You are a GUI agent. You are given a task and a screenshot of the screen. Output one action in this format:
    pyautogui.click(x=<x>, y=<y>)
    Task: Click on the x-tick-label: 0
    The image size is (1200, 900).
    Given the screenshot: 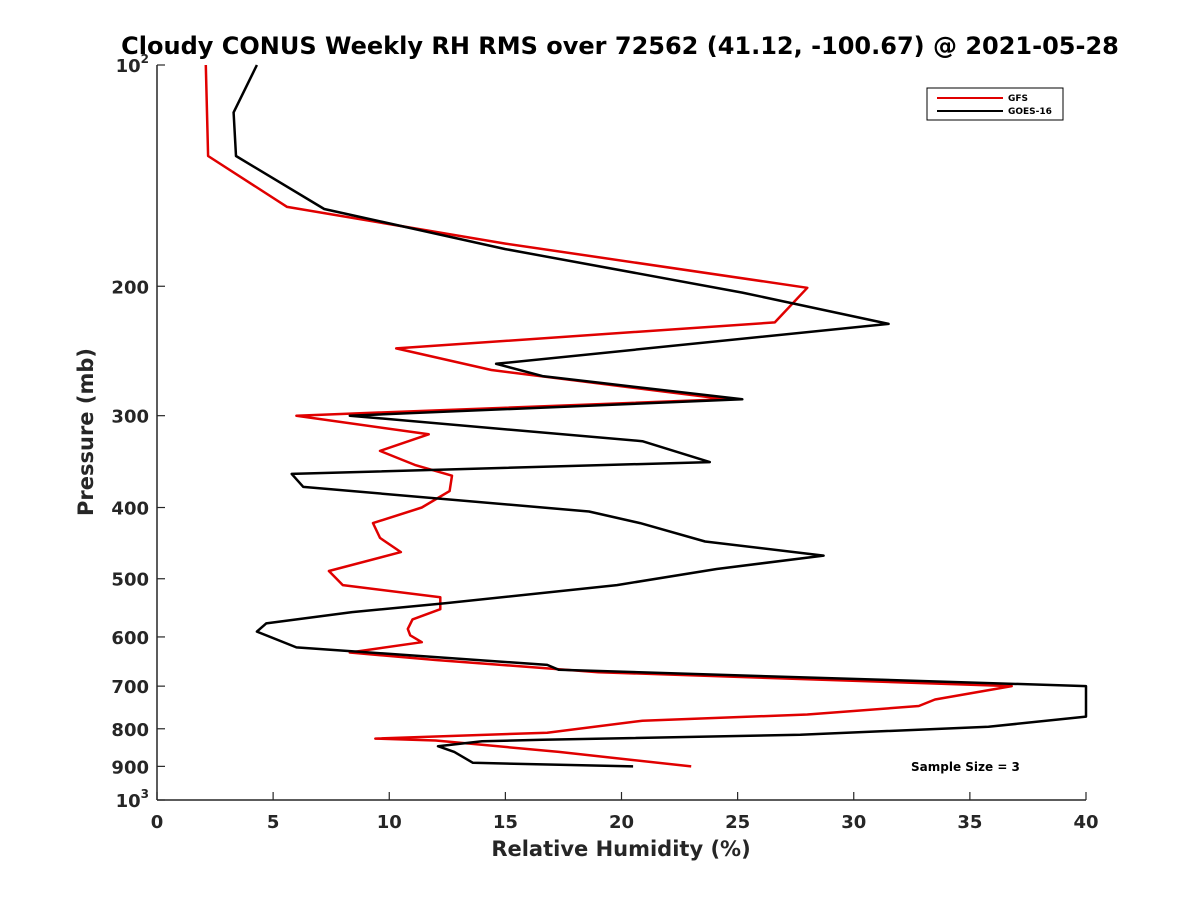 What is the action you would take?
    pyautogui.click(x=157, y=822)
    